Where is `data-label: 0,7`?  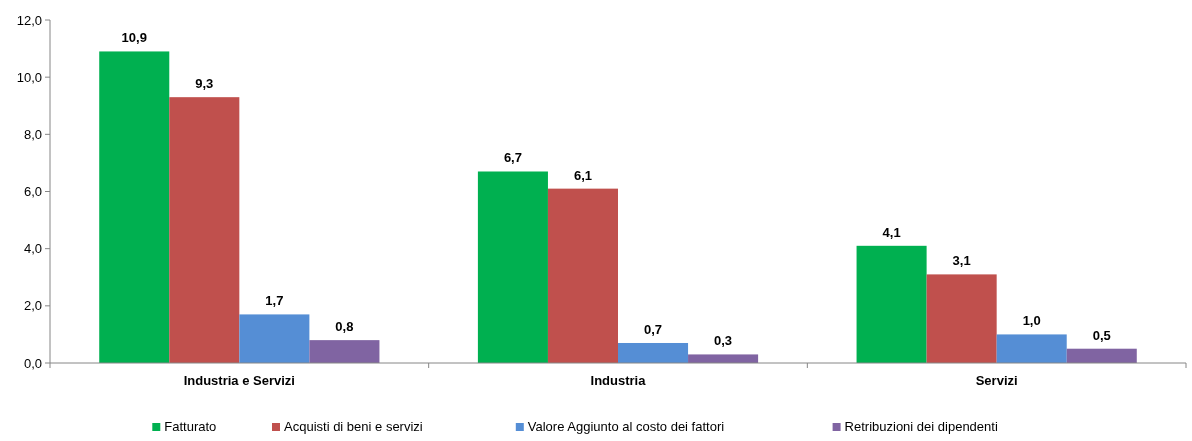 data-label: 0,7 is located at coordinates (653, 329).